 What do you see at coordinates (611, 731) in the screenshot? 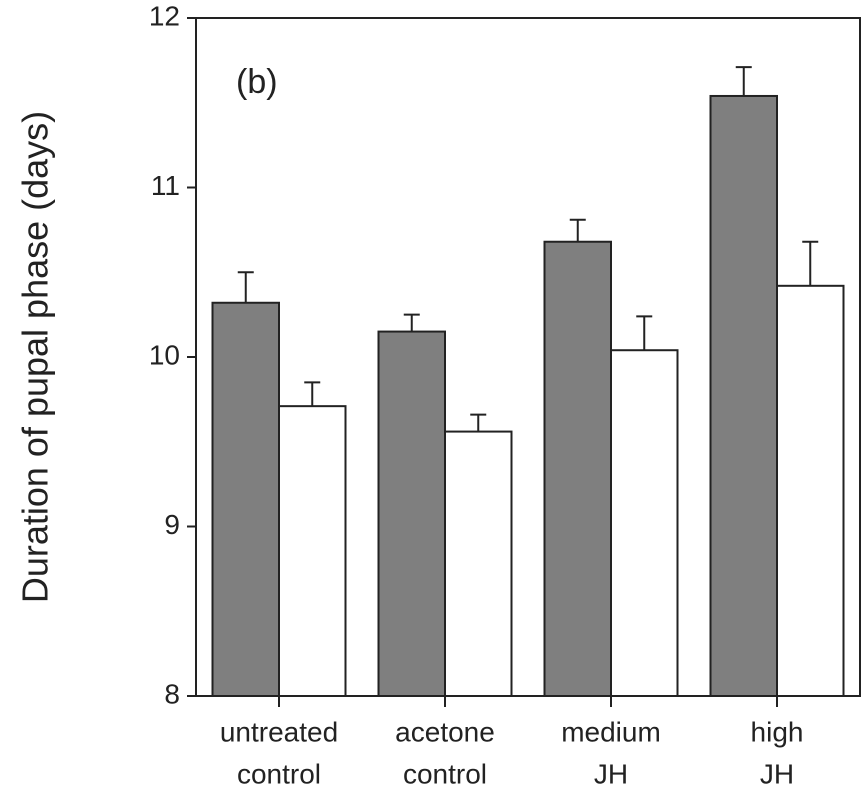
I see `x-tick-label: medium` at bounding box center [611, 731].